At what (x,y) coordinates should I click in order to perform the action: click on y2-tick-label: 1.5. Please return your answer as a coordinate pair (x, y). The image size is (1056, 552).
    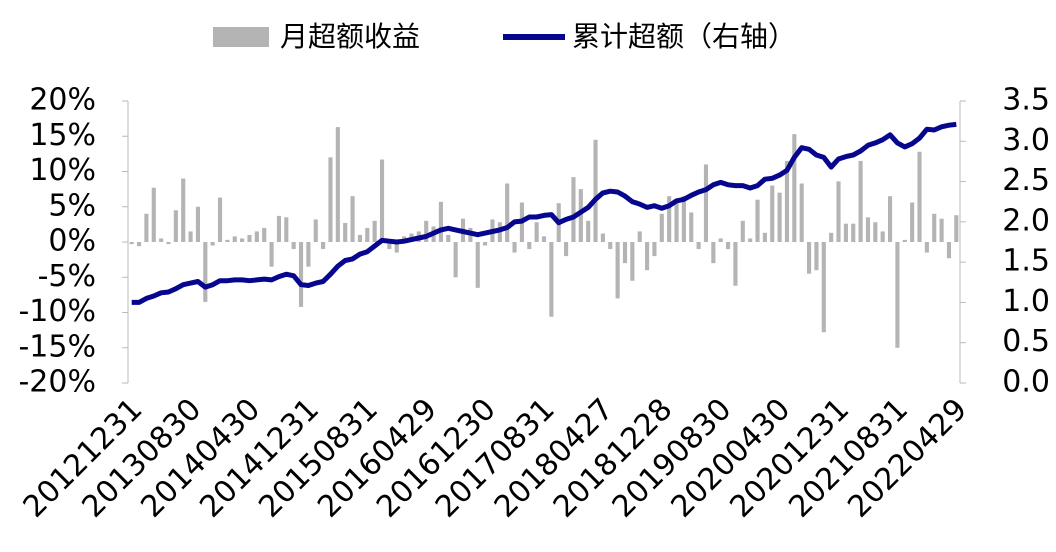
    Looking at the image, I should click on (1026, 261).